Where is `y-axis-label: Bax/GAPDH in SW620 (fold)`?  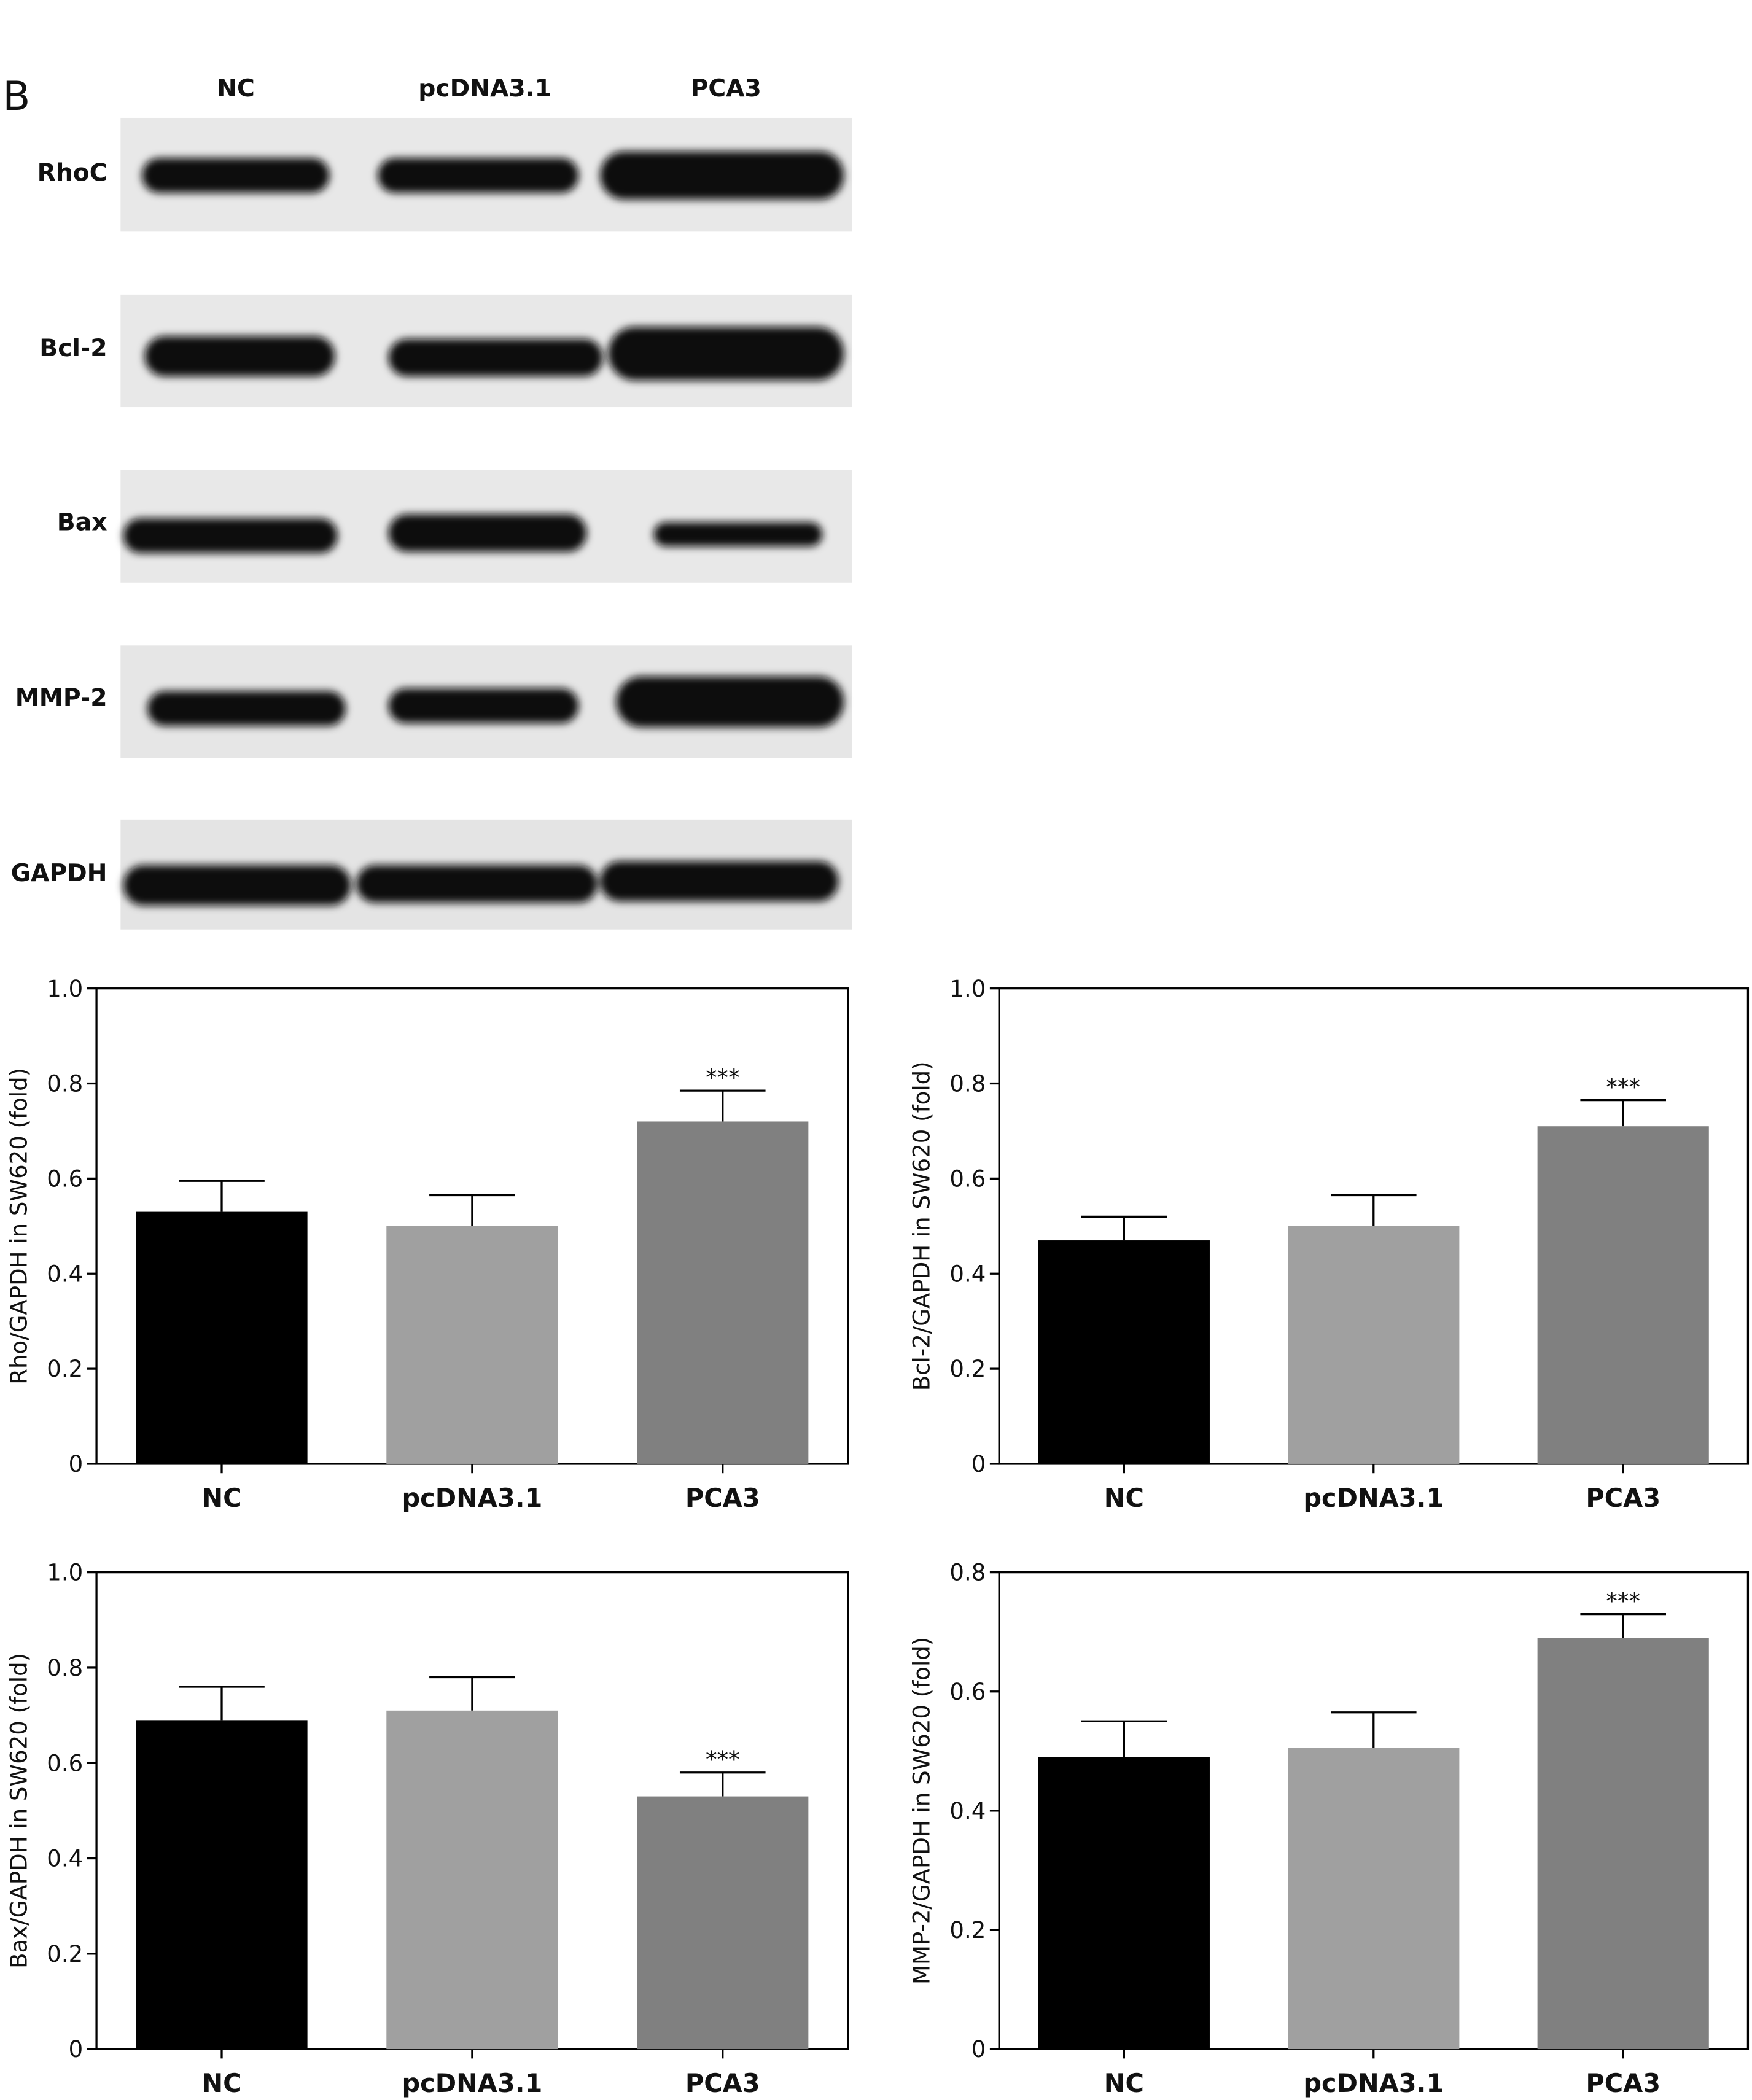
y-axis-label: Bax/GAPDH in SW620 (fold) is located at coordinates (19, 1811).